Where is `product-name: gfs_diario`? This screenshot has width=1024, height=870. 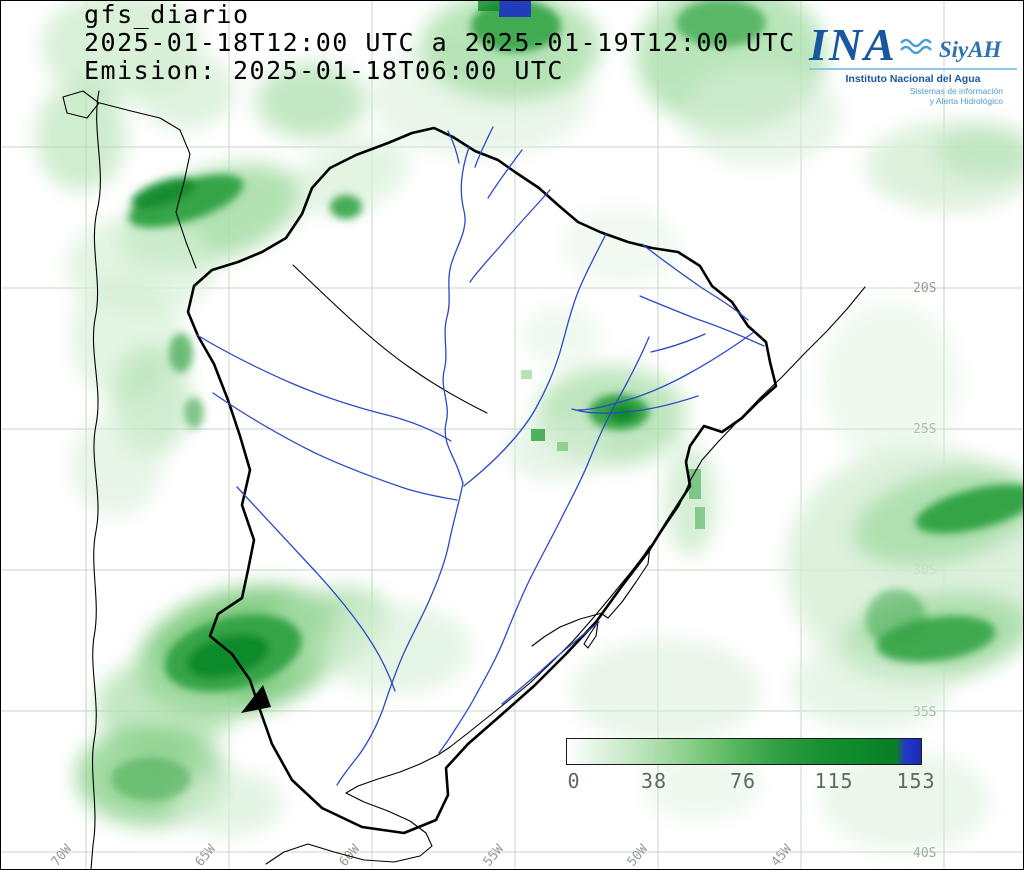
product-name: gfs_diario is located at coordinates (167, 14).